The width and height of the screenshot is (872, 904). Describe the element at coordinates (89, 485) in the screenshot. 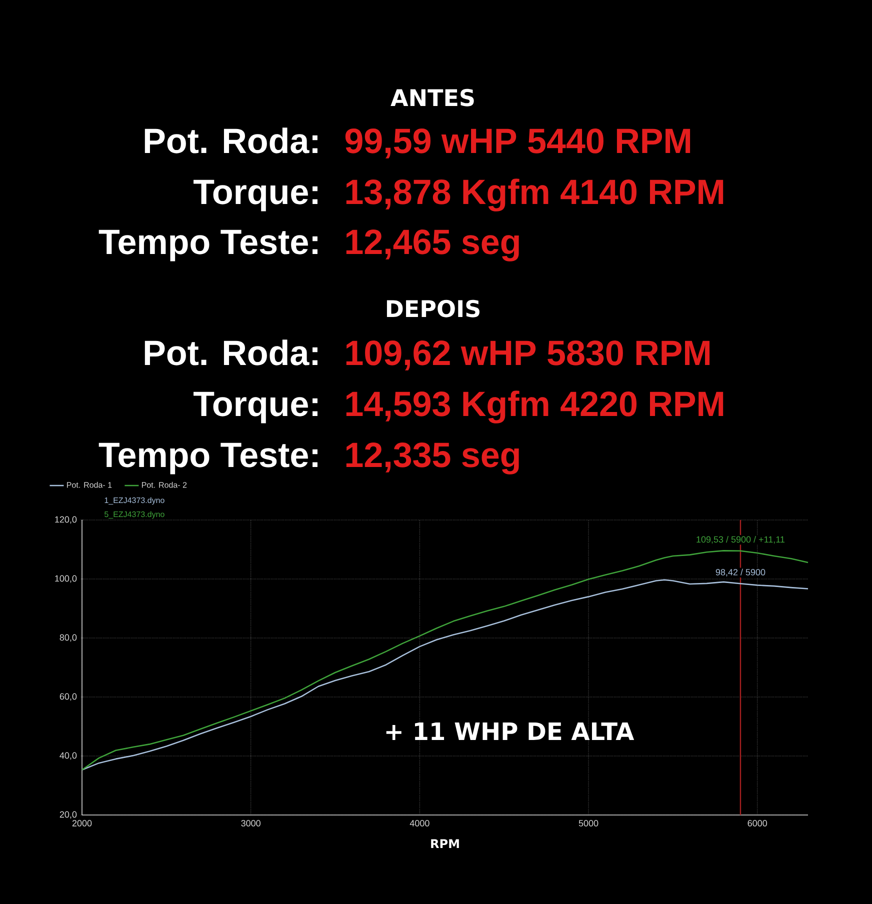

I see `legend-label: Pot. Roda- 1` at that location.